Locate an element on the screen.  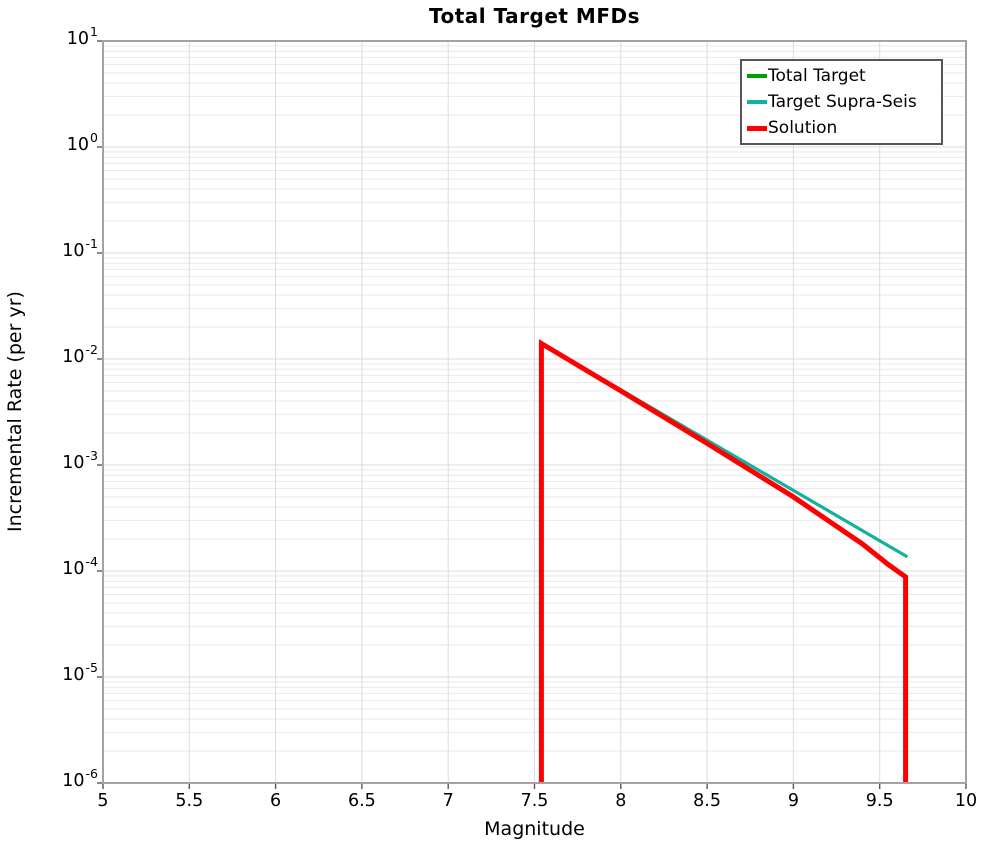
x-tick-label: 9.5 is located at coordinates (879, 801).